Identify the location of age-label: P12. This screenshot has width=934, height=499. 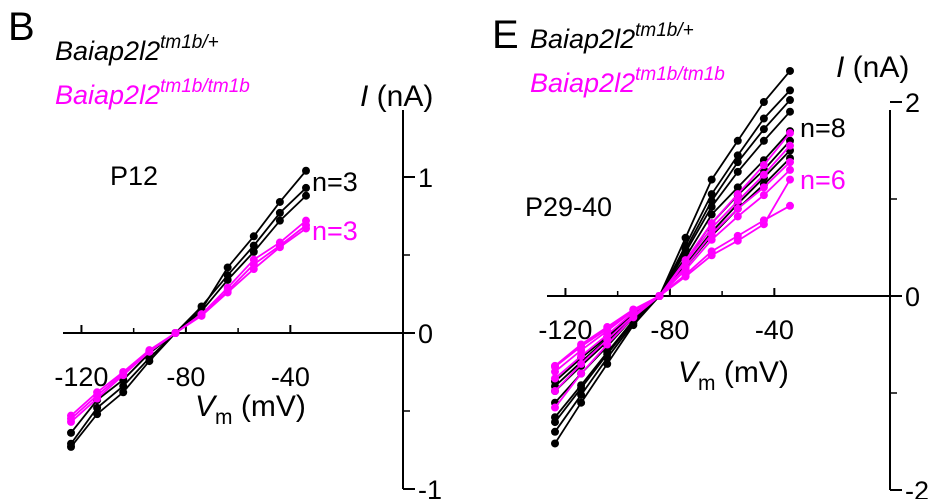
(134, 176).